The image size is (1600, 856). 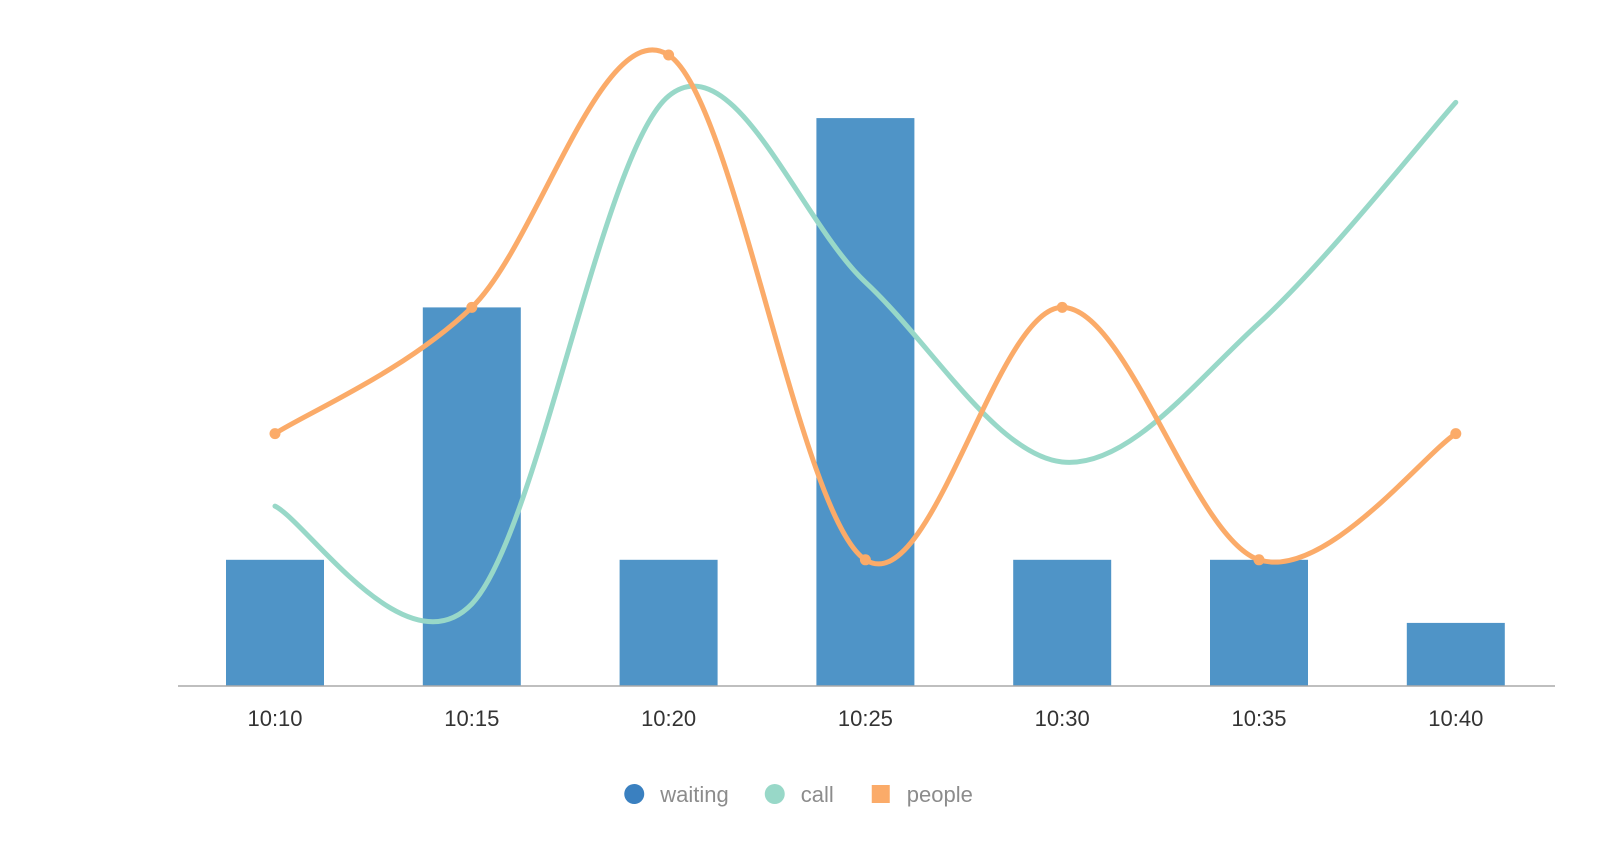 What do you see at coordinates (471, 718) in the screenshot?
I see `x-tick-label: 10:15` at bounding box center [471, 718].